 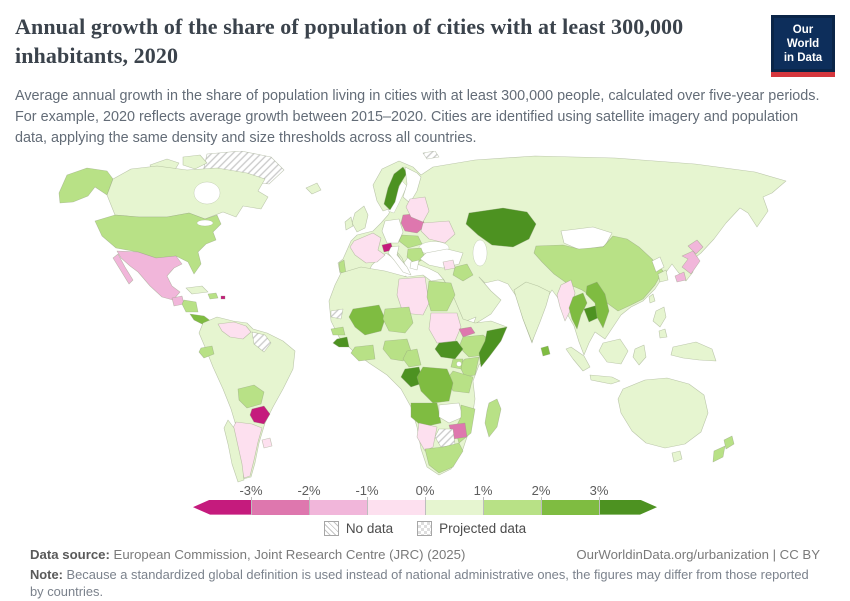 I want to click on lake-victoria, so click(x=459, y=363).